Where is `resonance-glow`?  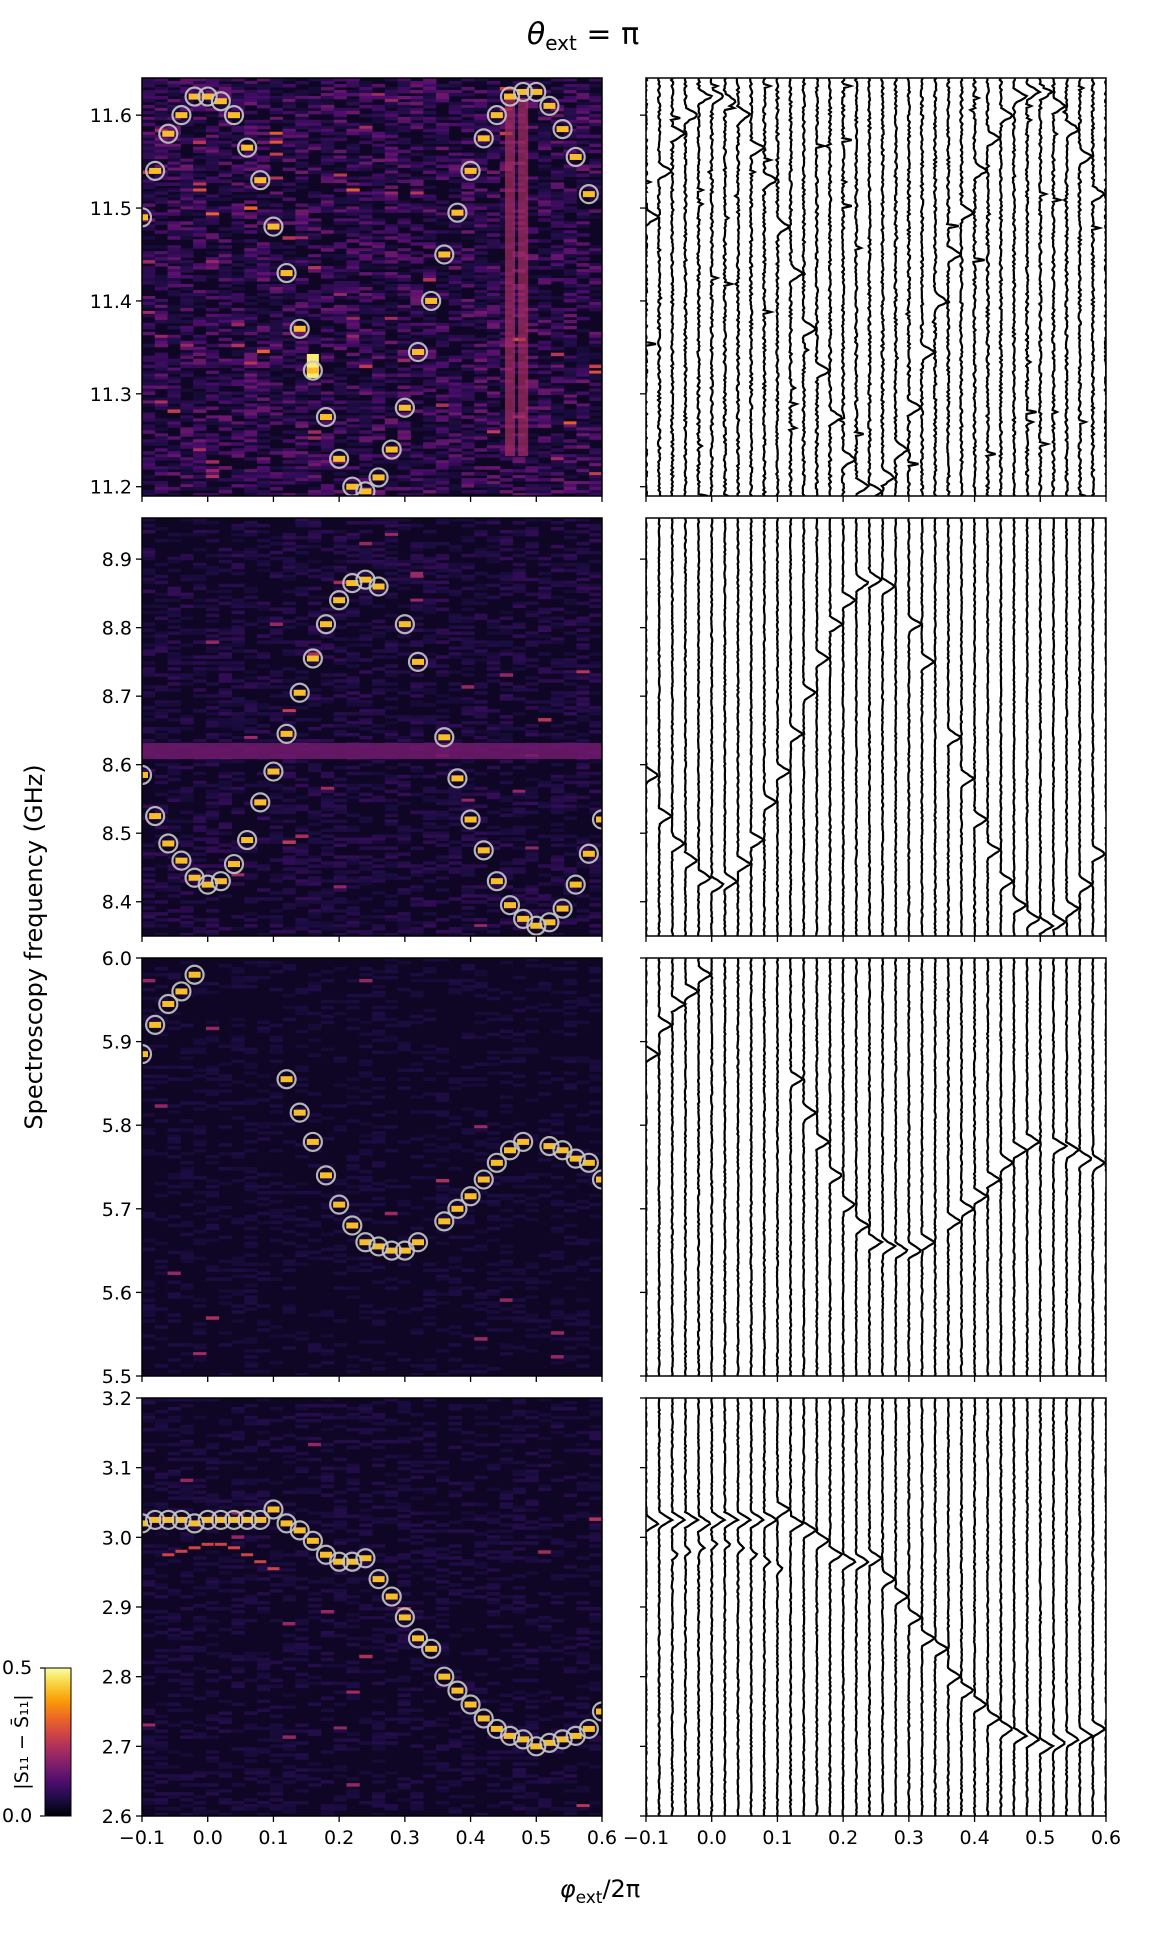 resonance-glow is located at coordinates (484, 138).